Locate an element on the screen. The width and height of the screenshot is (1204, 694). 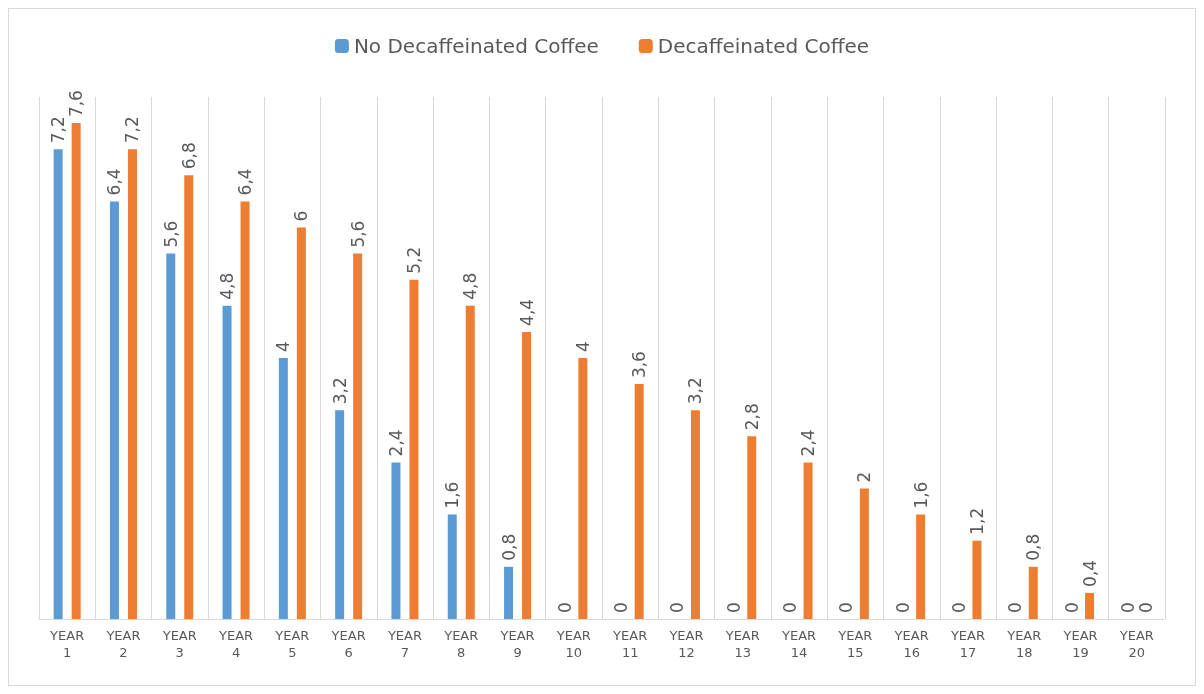
data-label: 5,2 is located at coordinates (413, 260).